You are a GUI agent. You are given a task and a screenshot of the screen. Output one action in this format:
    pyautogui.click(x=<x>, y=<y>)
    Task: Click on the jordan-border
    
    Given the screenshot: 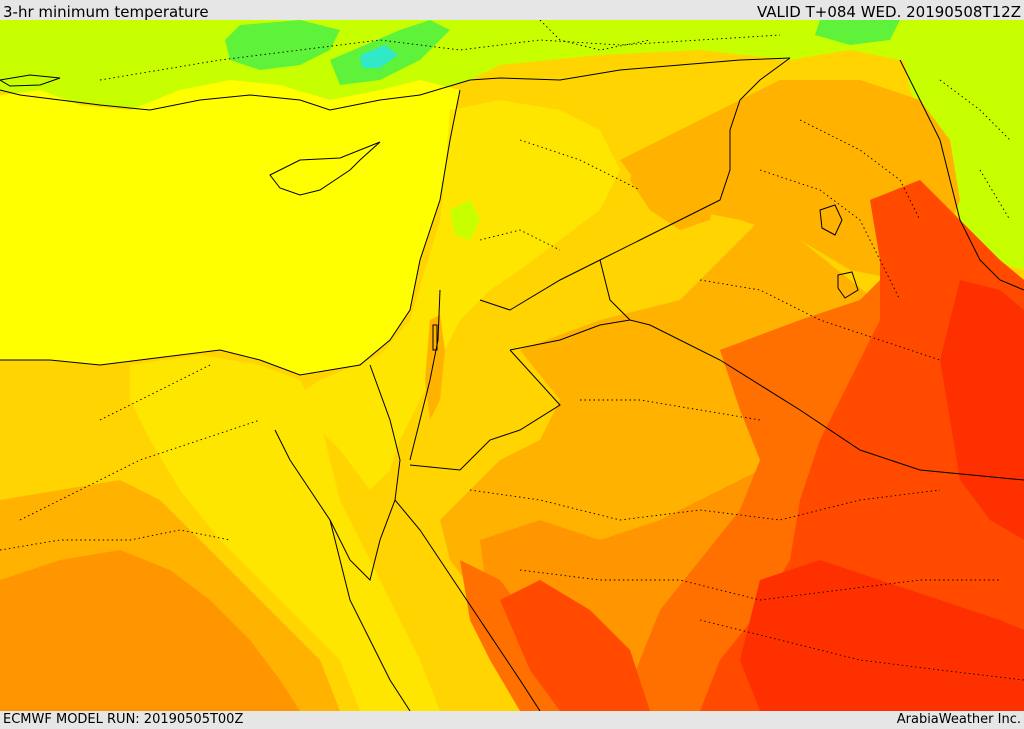 What is the action you would take?
    pyautogui.click(x=766, y=400)
    